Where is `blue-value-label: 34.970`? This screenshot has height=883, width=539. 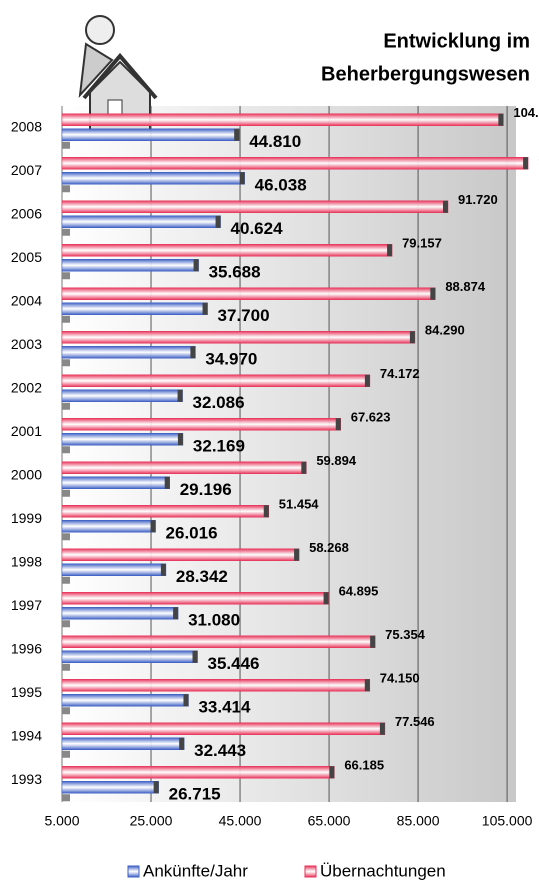
blue-value-label: 34.970 is located at coordinates (231, 359).